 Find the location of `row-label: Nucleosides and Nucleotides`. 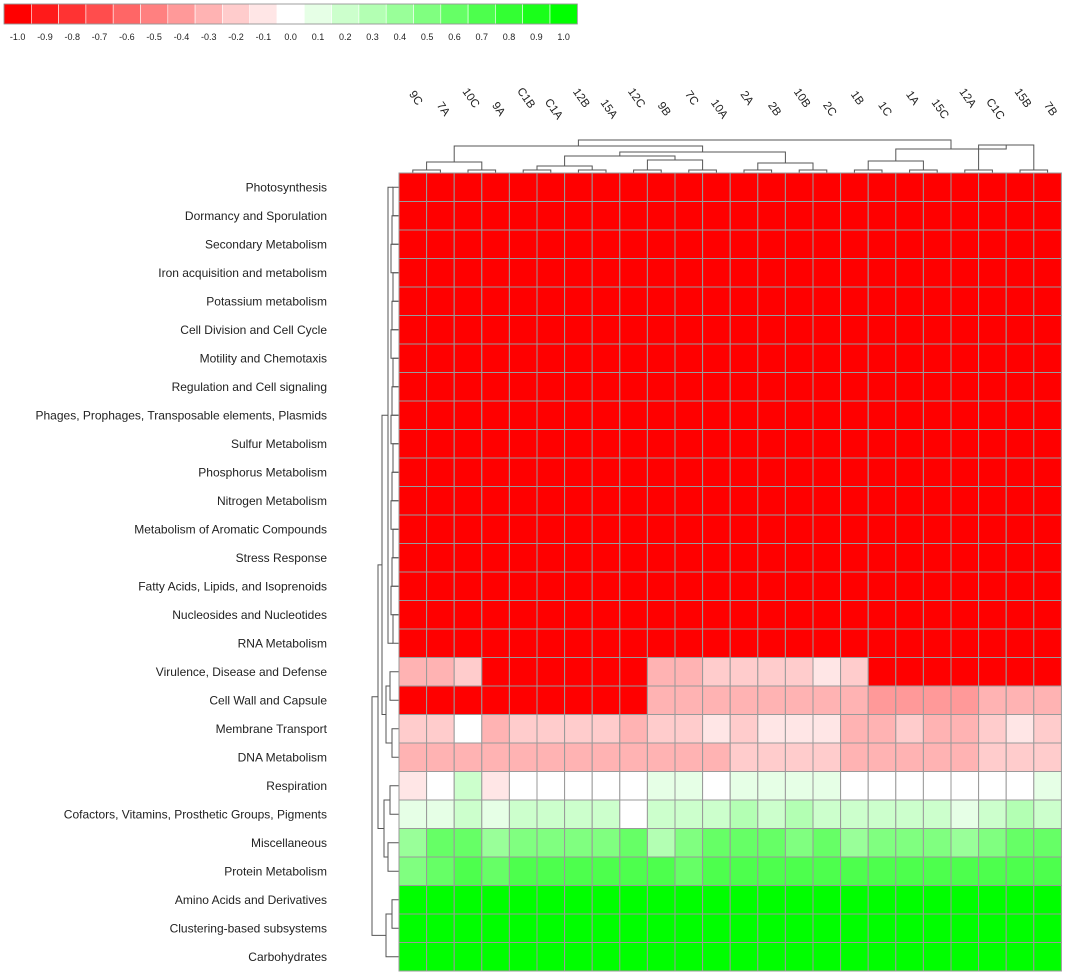

row-label: Nucleosides and Nucleotides is located at coordinates (249, 615).